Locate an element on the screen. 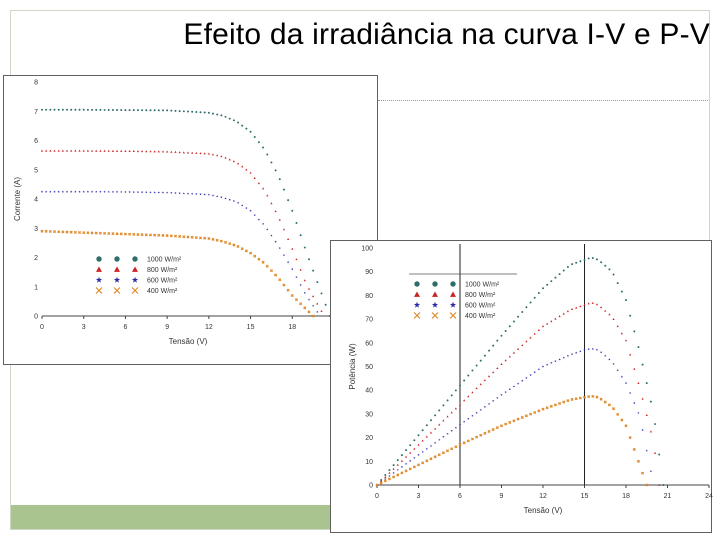  y-tick-label: 30 is located at coordinates (369, 414).